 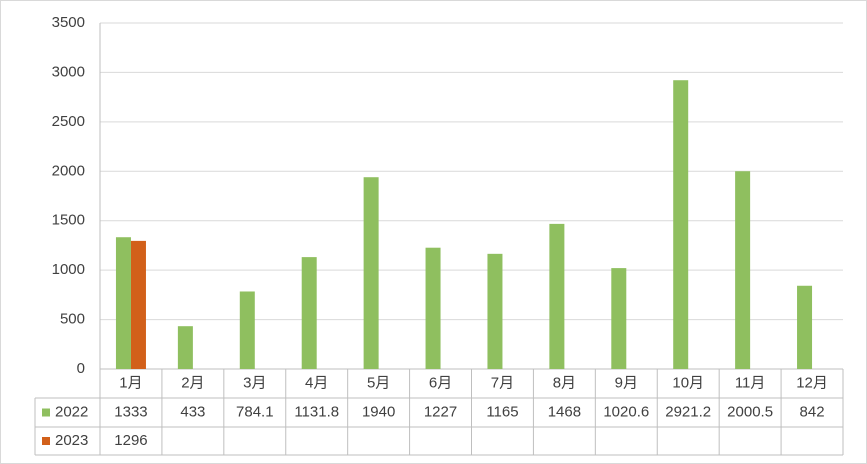 I want to click on x-tick-label: 12月, so click(x=812, y=382).